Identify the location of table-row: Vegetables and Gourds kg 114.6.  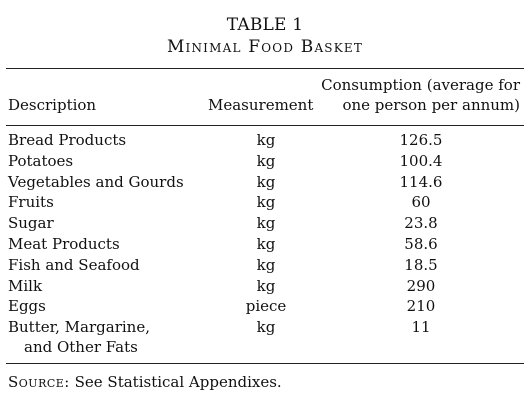
(265, 182).